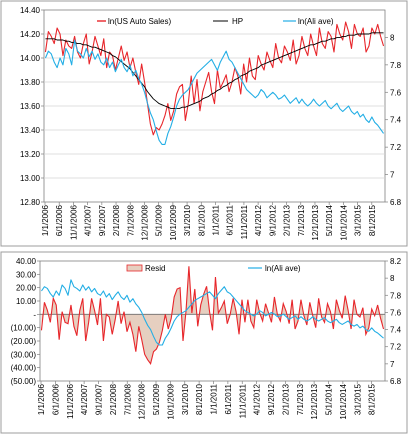 The height and width of the screenshot is (435, 409). Describe the element at coordinates (155, 268) in the screenshot. I see `legend-label-resid: Resid` at that location.